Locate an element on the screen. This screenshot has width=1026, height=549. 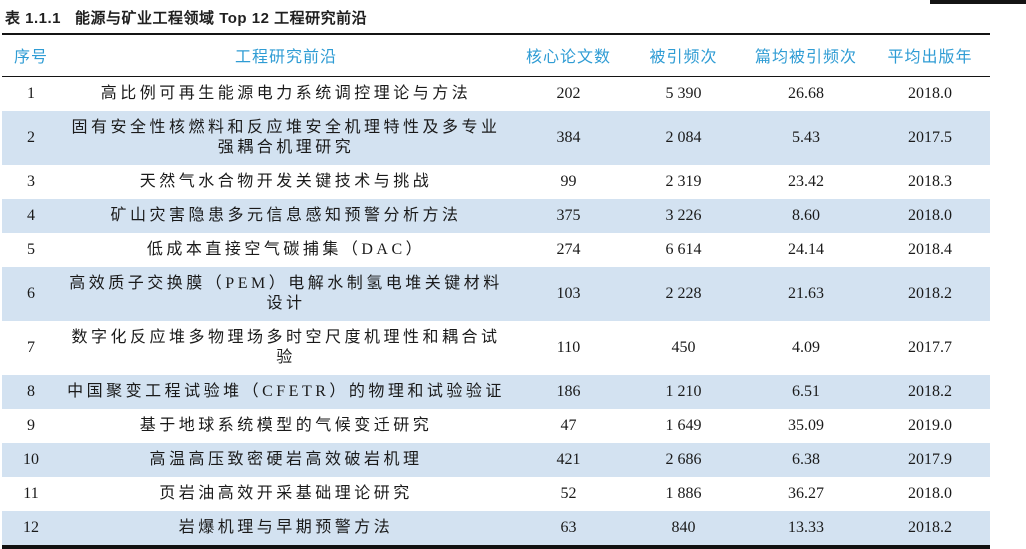
cell-citations: 840 is located at coordinates (683, 527).